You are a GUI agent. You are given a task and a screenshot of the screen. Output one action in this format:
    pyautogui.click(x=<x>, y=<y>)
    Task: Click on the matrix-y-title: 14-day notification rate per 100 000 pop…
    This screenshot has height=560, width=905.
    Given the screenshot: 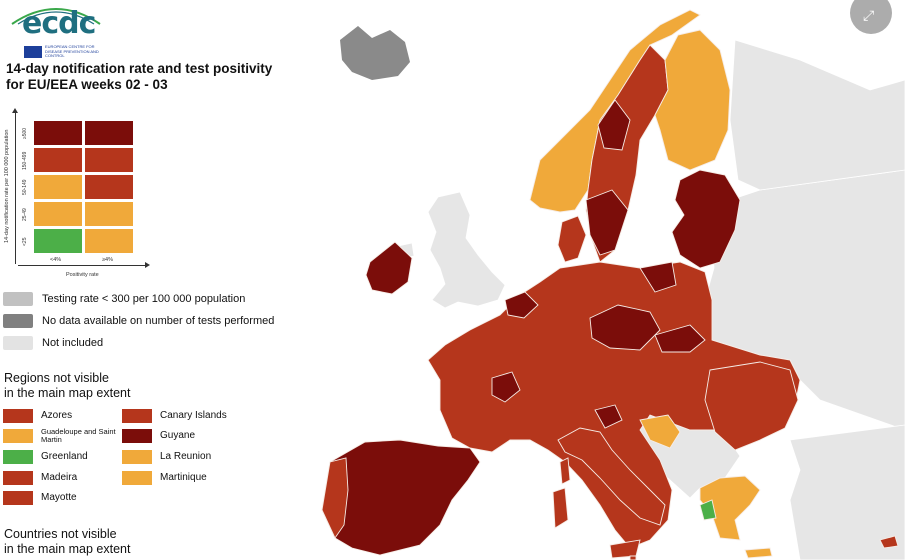 What is the action you would take?
    pyautogui.click(x=7, y=186)
    